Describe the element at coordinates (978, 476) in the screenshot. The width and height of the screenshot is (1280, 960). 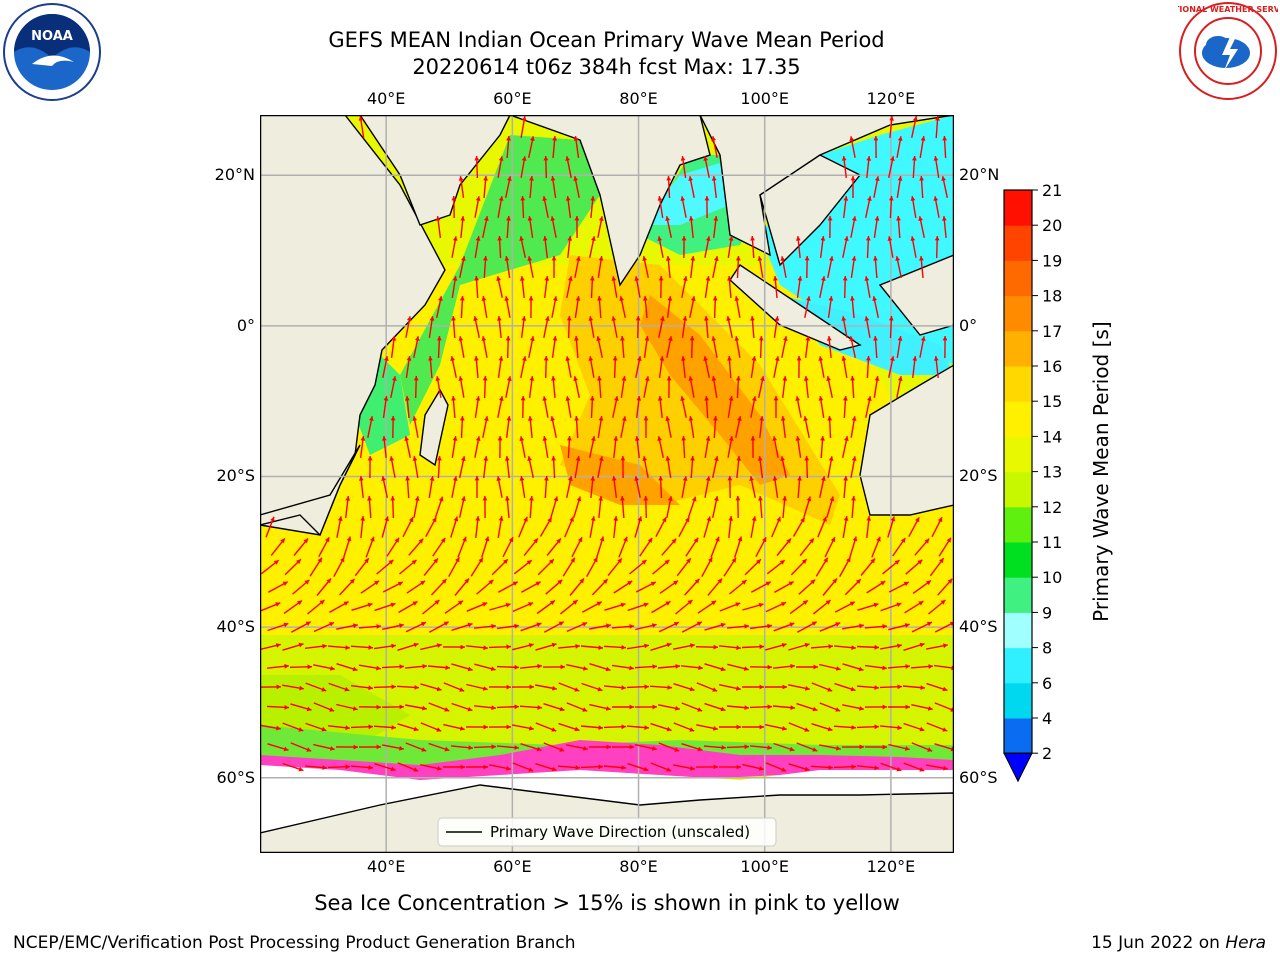
I see `right-lat-tick-label: 20°S` at that location.